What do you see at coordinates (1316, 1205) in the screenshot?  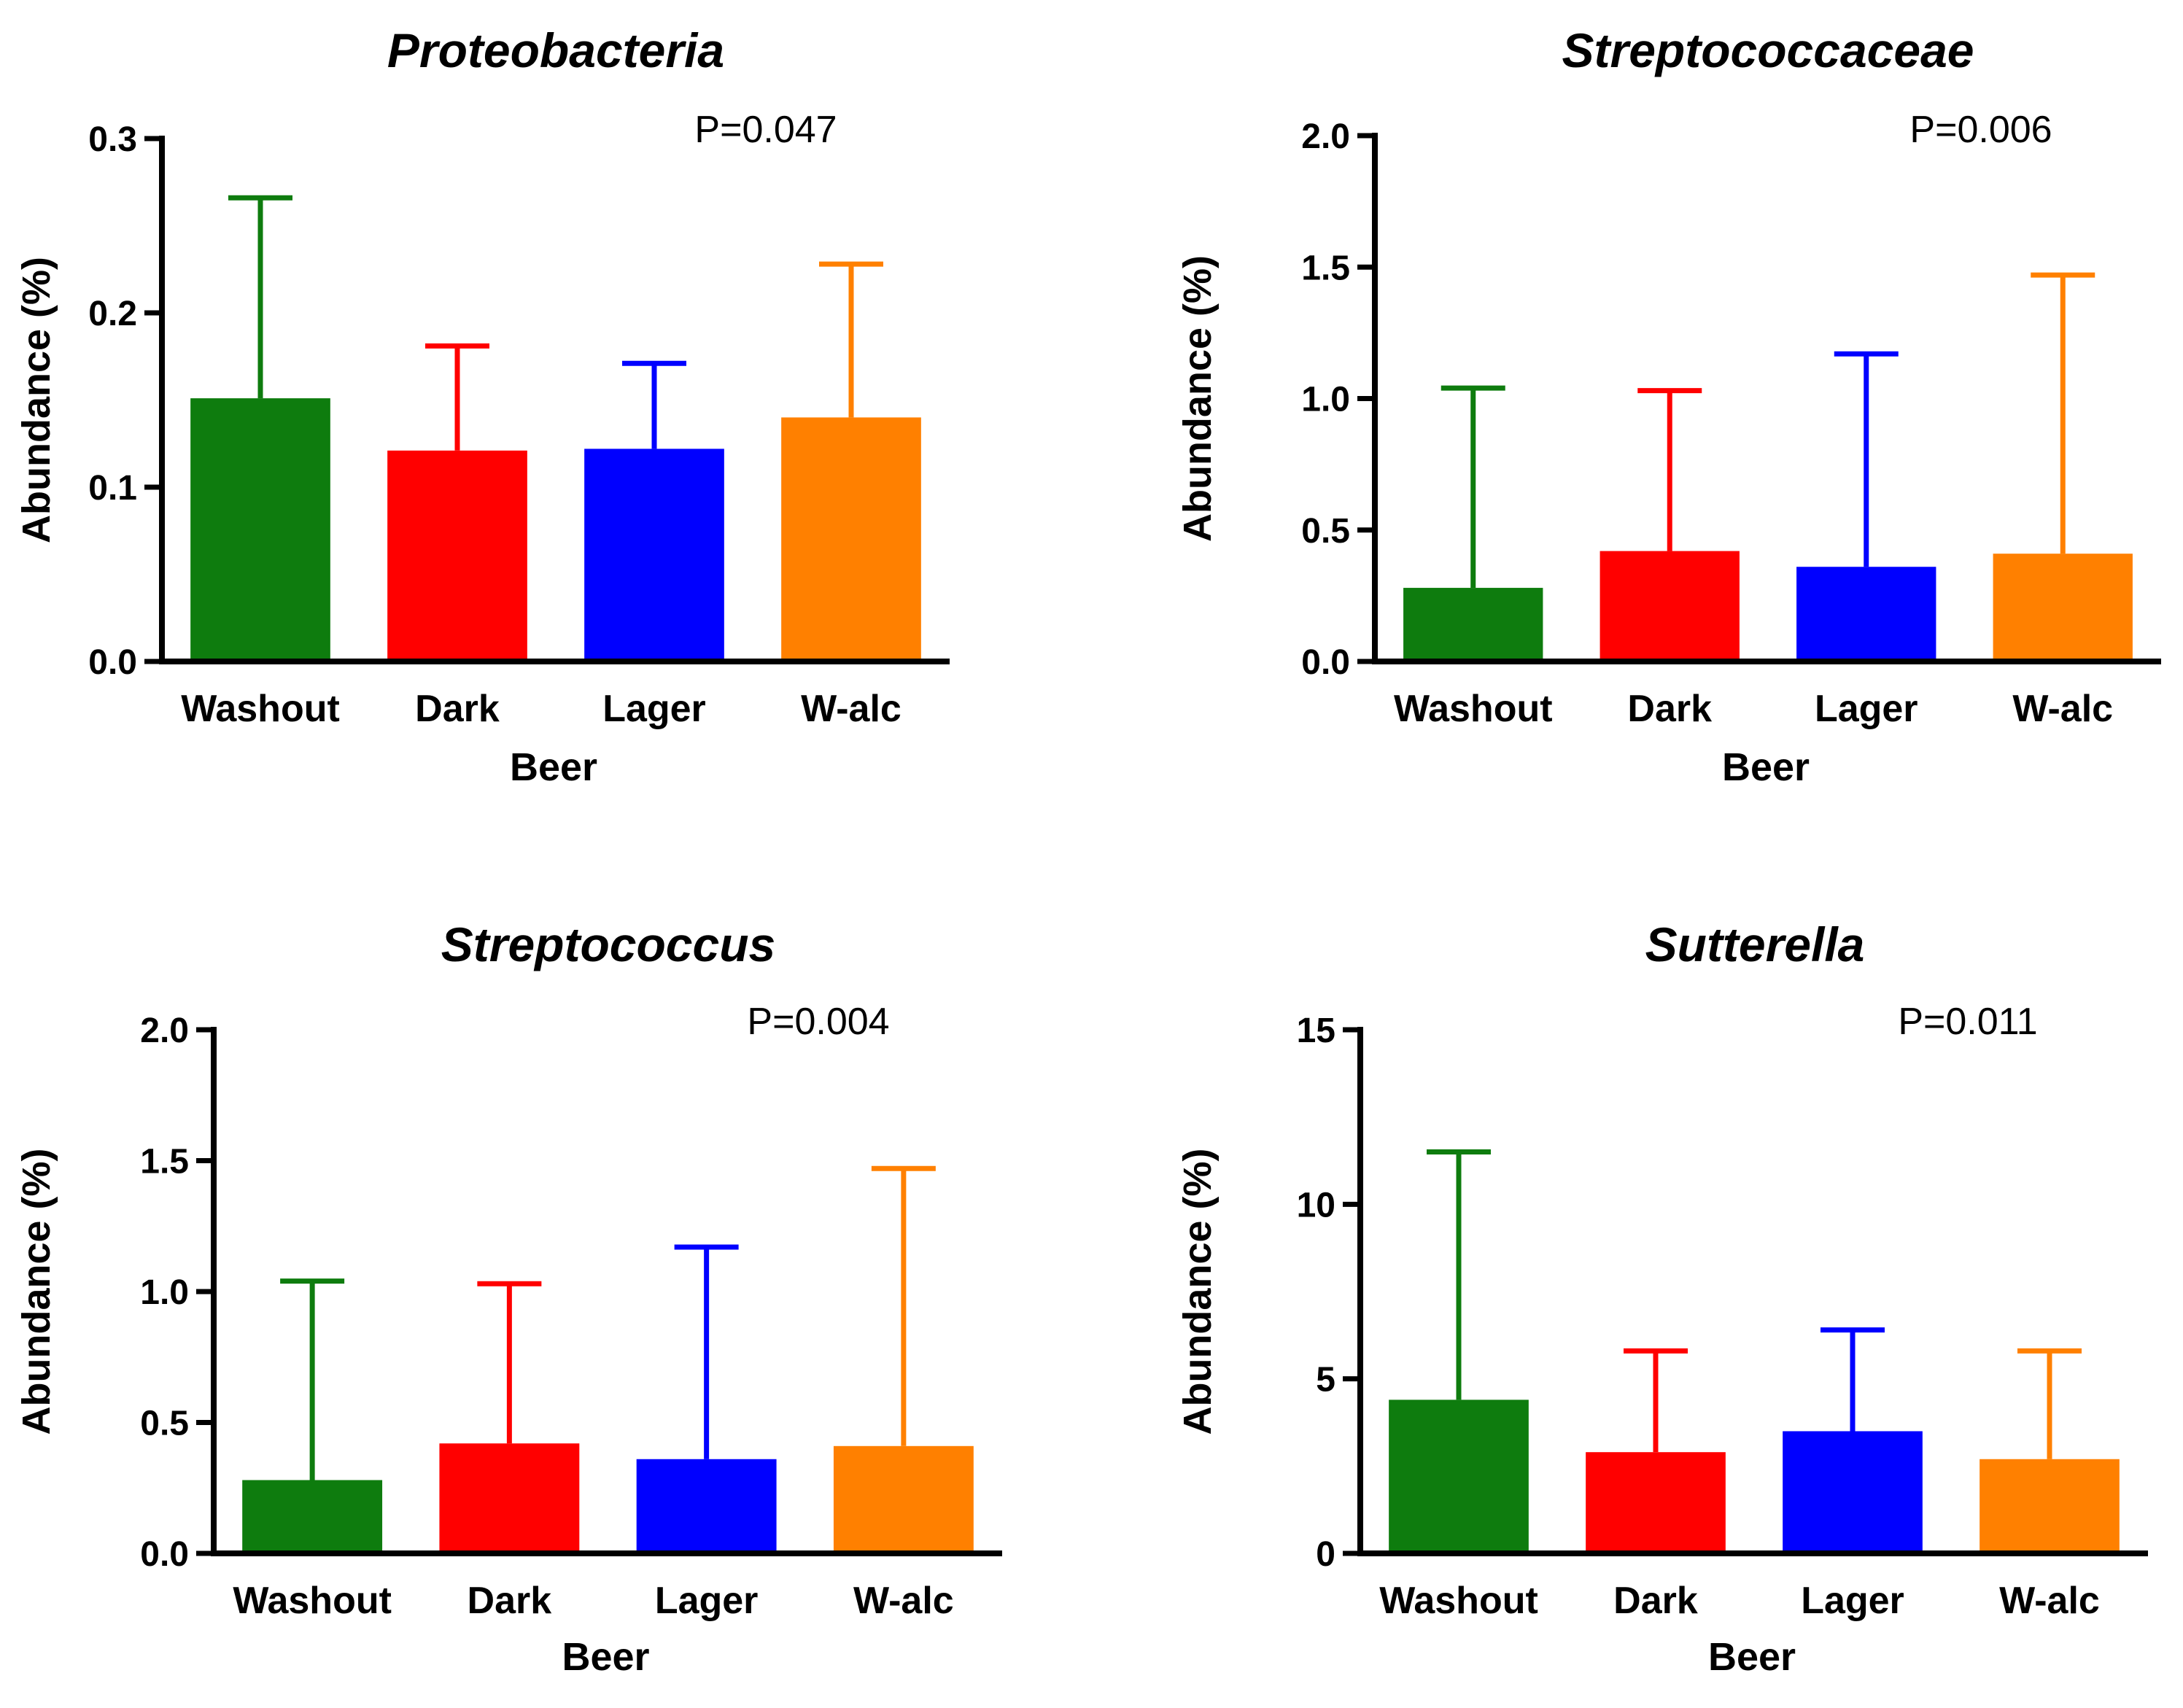 I see `y-tick-label: 10` at bounding box center [1316, 1205].